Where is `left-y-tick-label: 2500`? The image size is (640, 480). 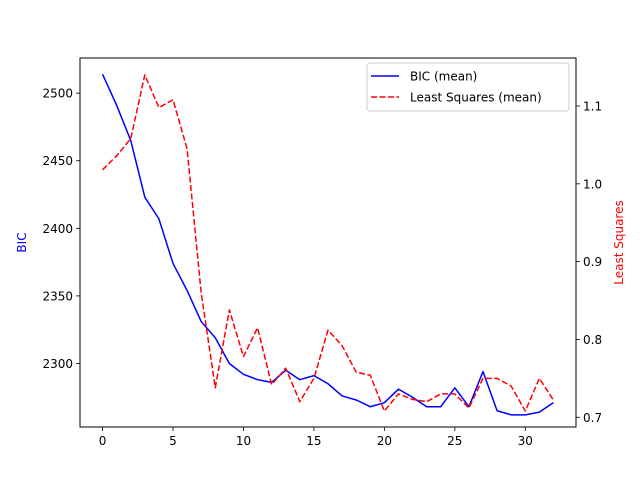
left-y-tick-label: 2500 is located at coordinates (57, 94).